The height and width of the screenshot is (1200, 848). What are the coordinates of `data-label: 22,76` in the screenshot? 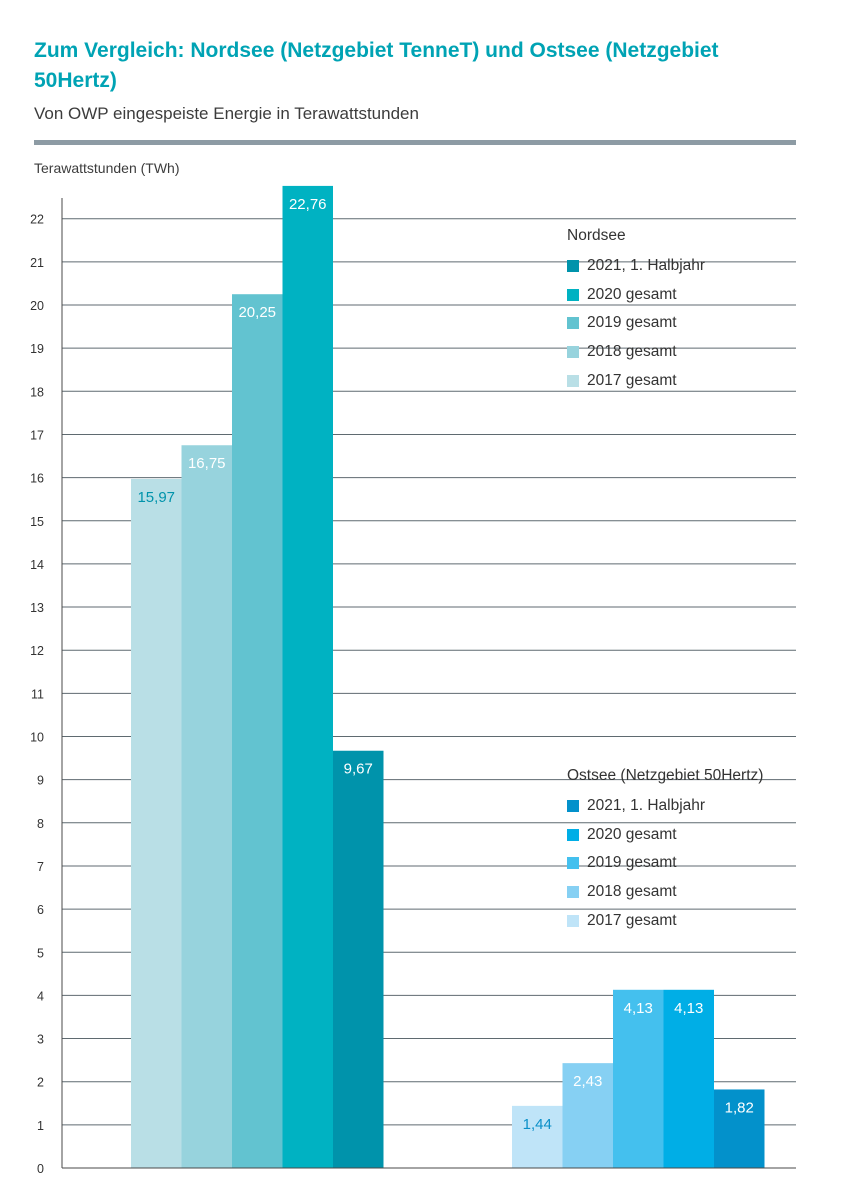 It's located at (308, 204).